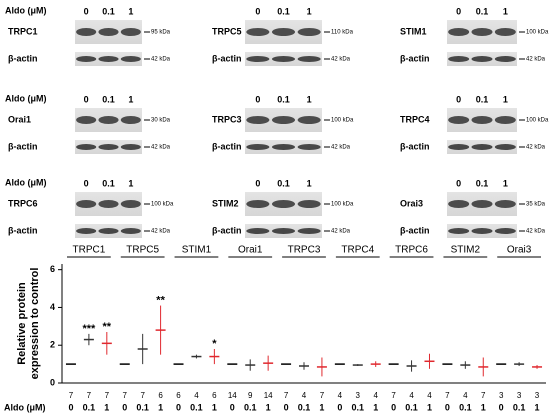 The image size is (550, 415). What do you see at coordinates (536, 205) in the screenshot?
I see `kda-label: 35 kDa` at bounding box center [536, 205].